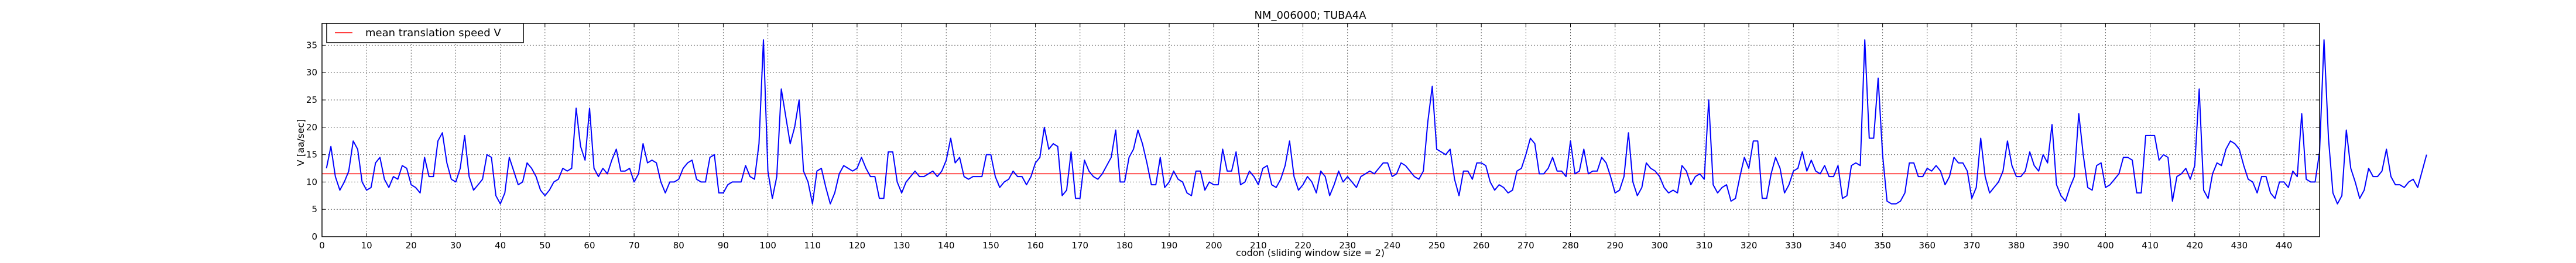 The height and width of the screenshot is (263, 2576). What do you see at coordinates (634, 245) in the screenshot?
I see `x-tick-label: 70` at bounding box center [634, 245].